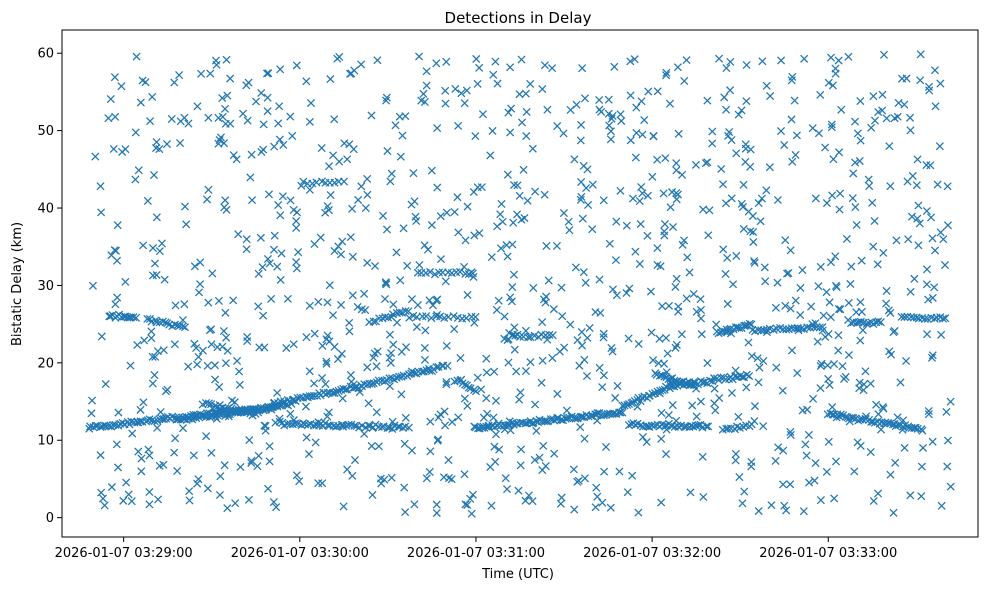  What do you see at coordinates (45, 286) in the screenshot?
I see `y-tick-label: 30` at bounding box center [45, 286].